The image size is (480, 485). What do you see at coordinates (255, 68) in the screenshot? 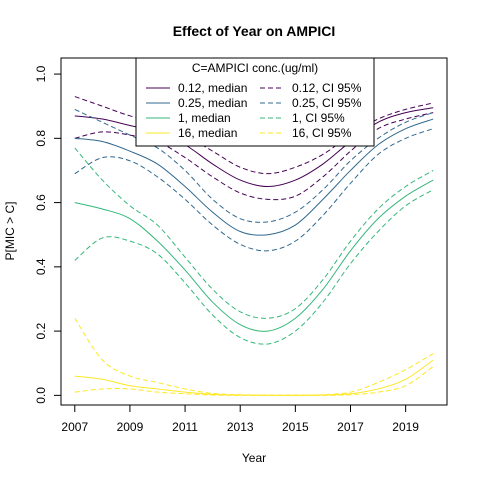
I see `legend-title: C=AMPICI conc.(ug/ml)` at bounding box center [255, 68].